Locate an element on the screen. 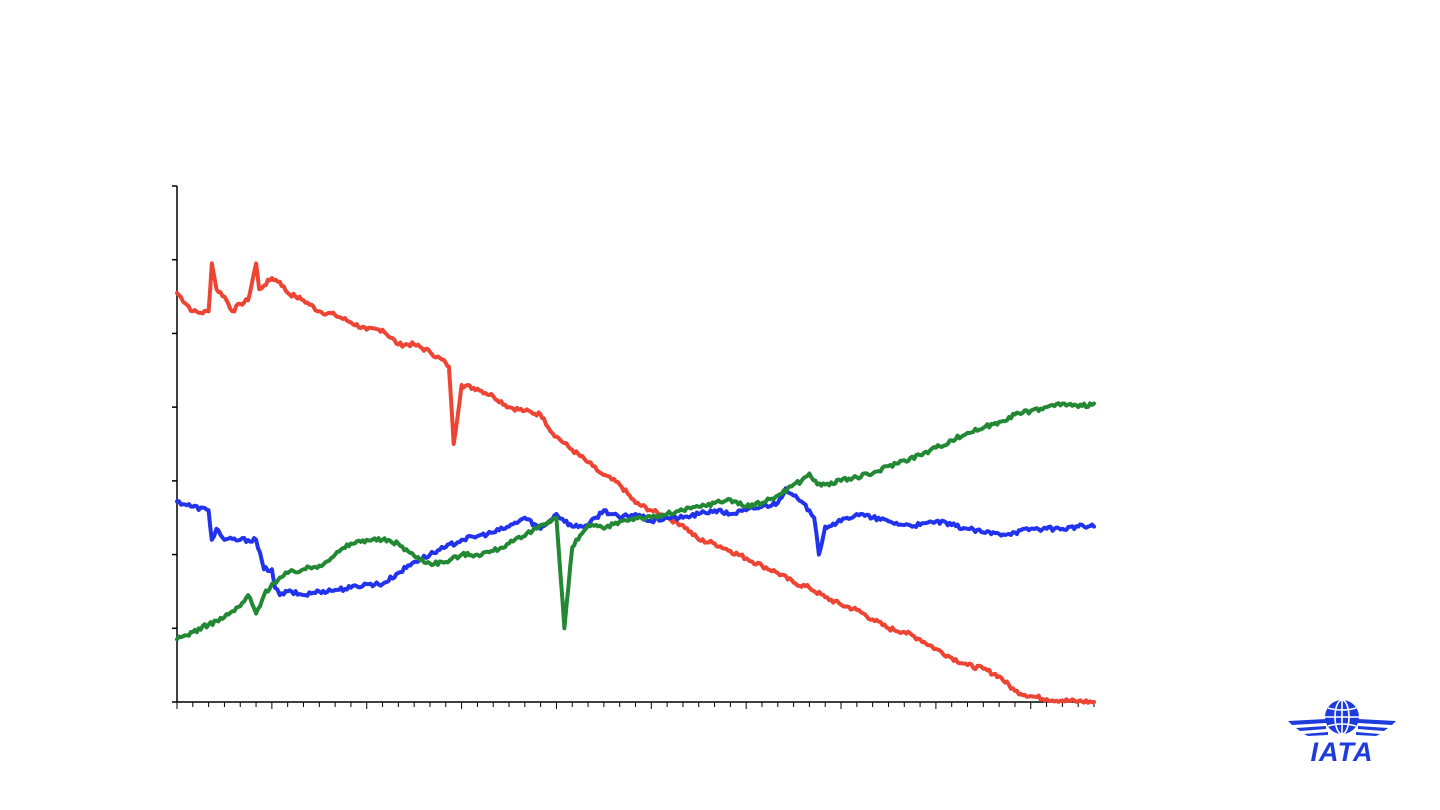  iata-logo: IATA is located at coordinates (1342, 733).